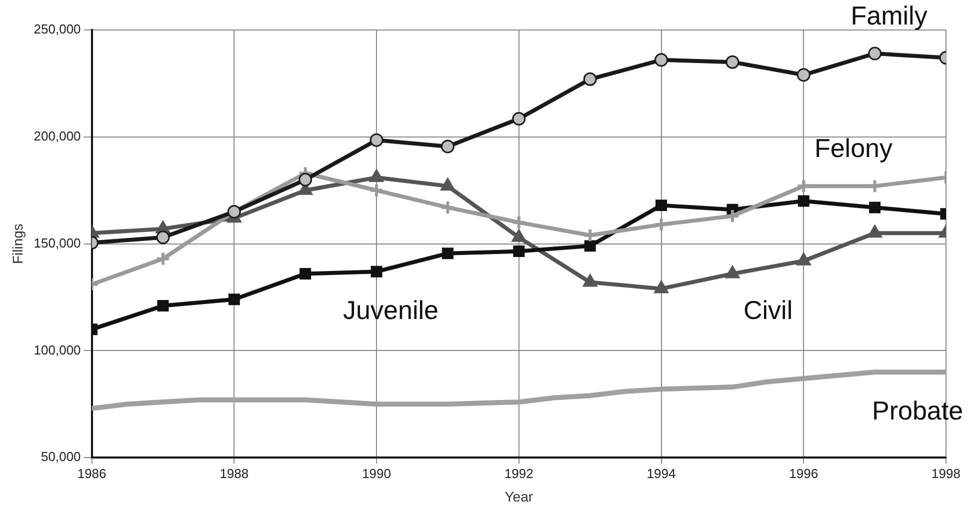  I want to click on x-tick-label: 1998, so click(946, 473).